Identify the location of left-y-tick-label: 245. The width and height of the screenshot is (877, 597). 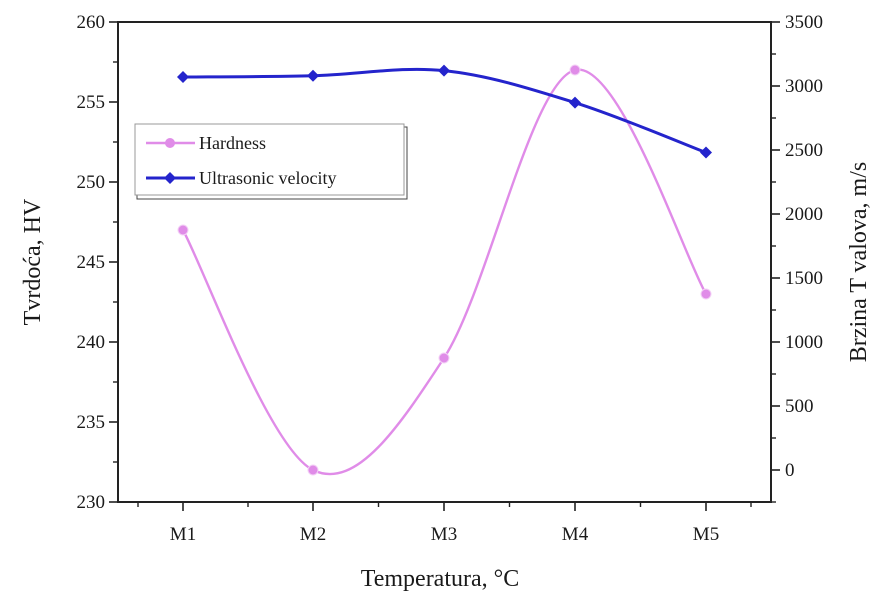
(91, 262).